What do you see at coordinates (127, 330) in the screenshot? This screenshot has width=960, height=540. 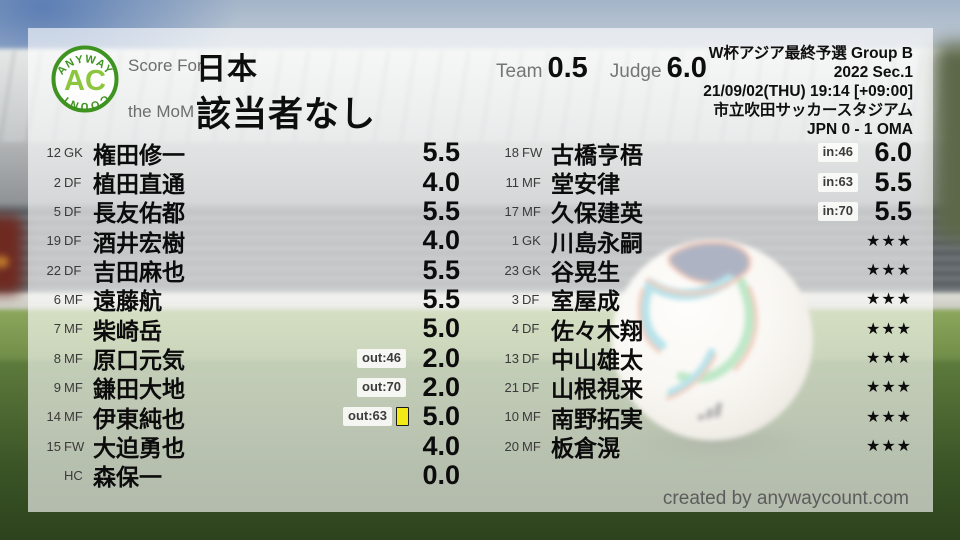 I see `player-name: 柴崎岳` at bounding box center [127, 330].